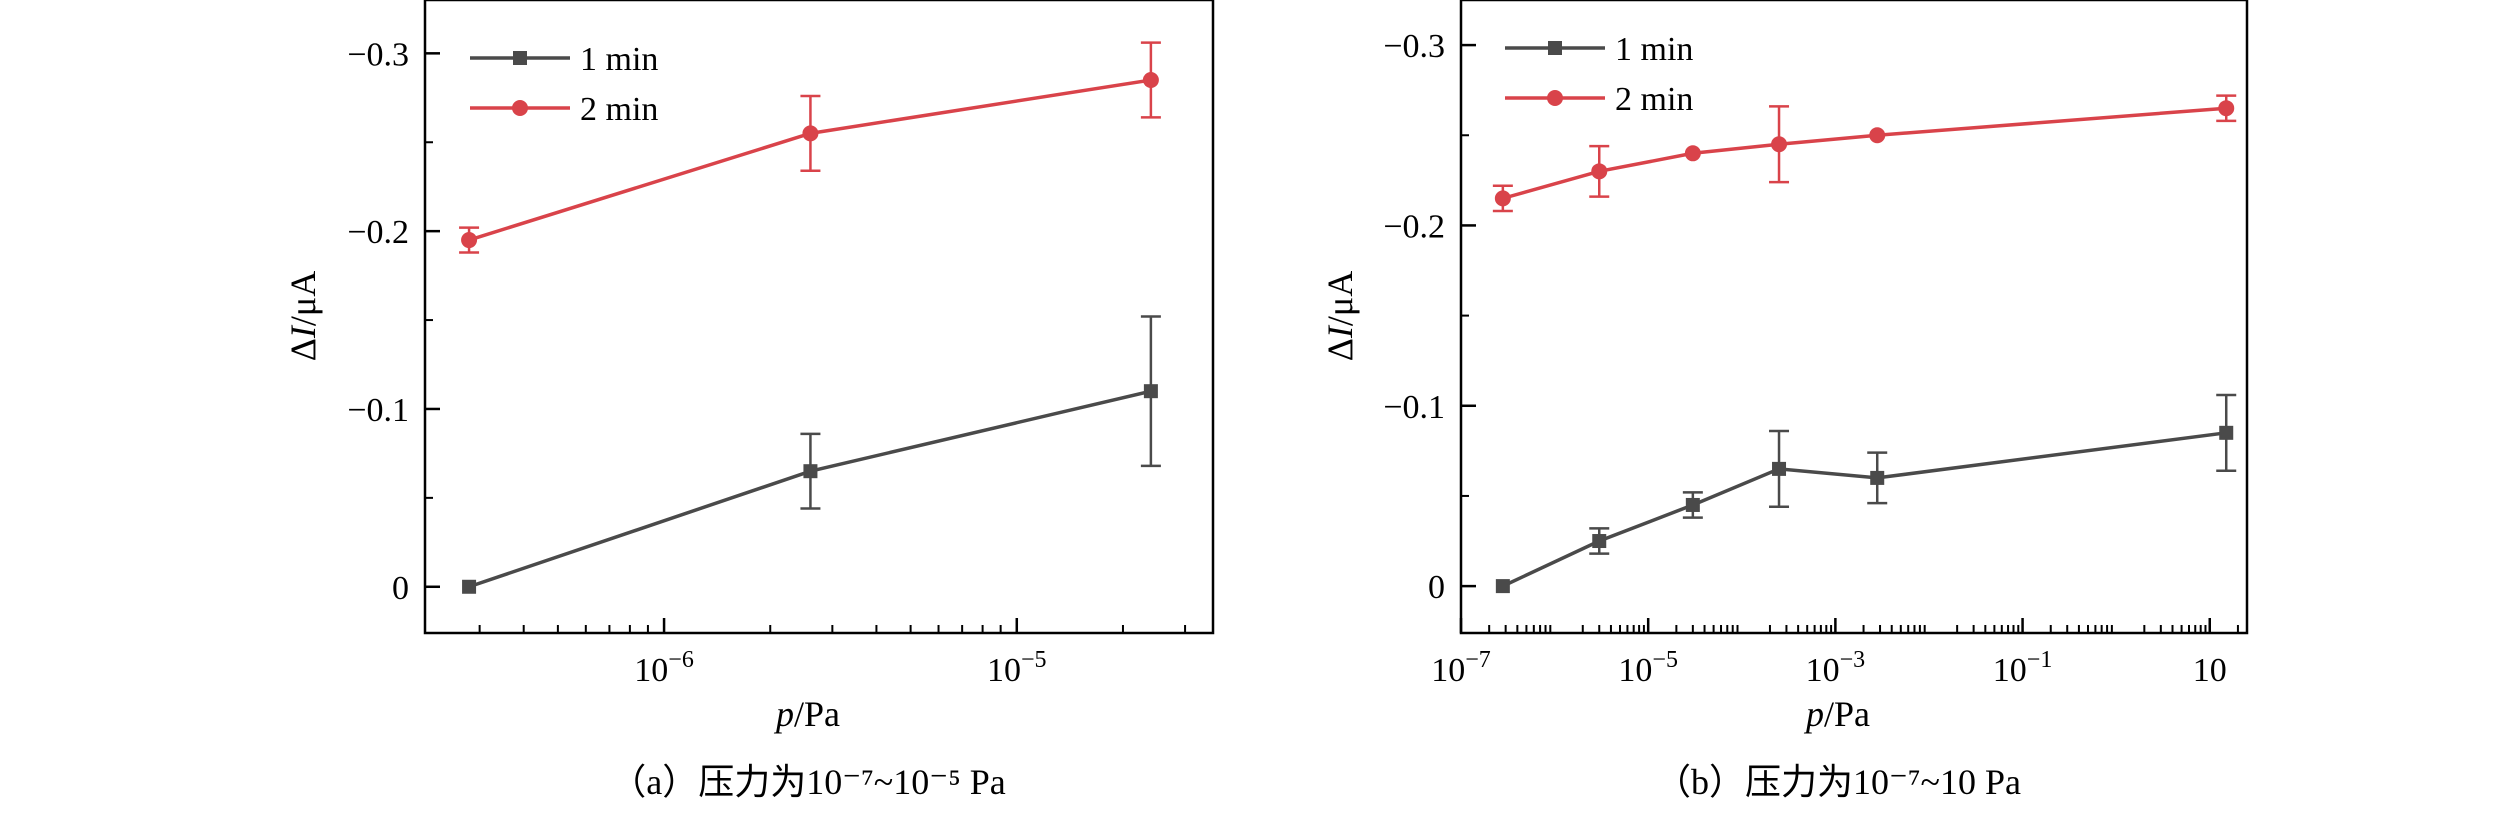  What do you see at coordinates (2023, 668) in the screenshot?
I see `x-tick-label: 10⁻¹` at bounding box center [2023, 668].